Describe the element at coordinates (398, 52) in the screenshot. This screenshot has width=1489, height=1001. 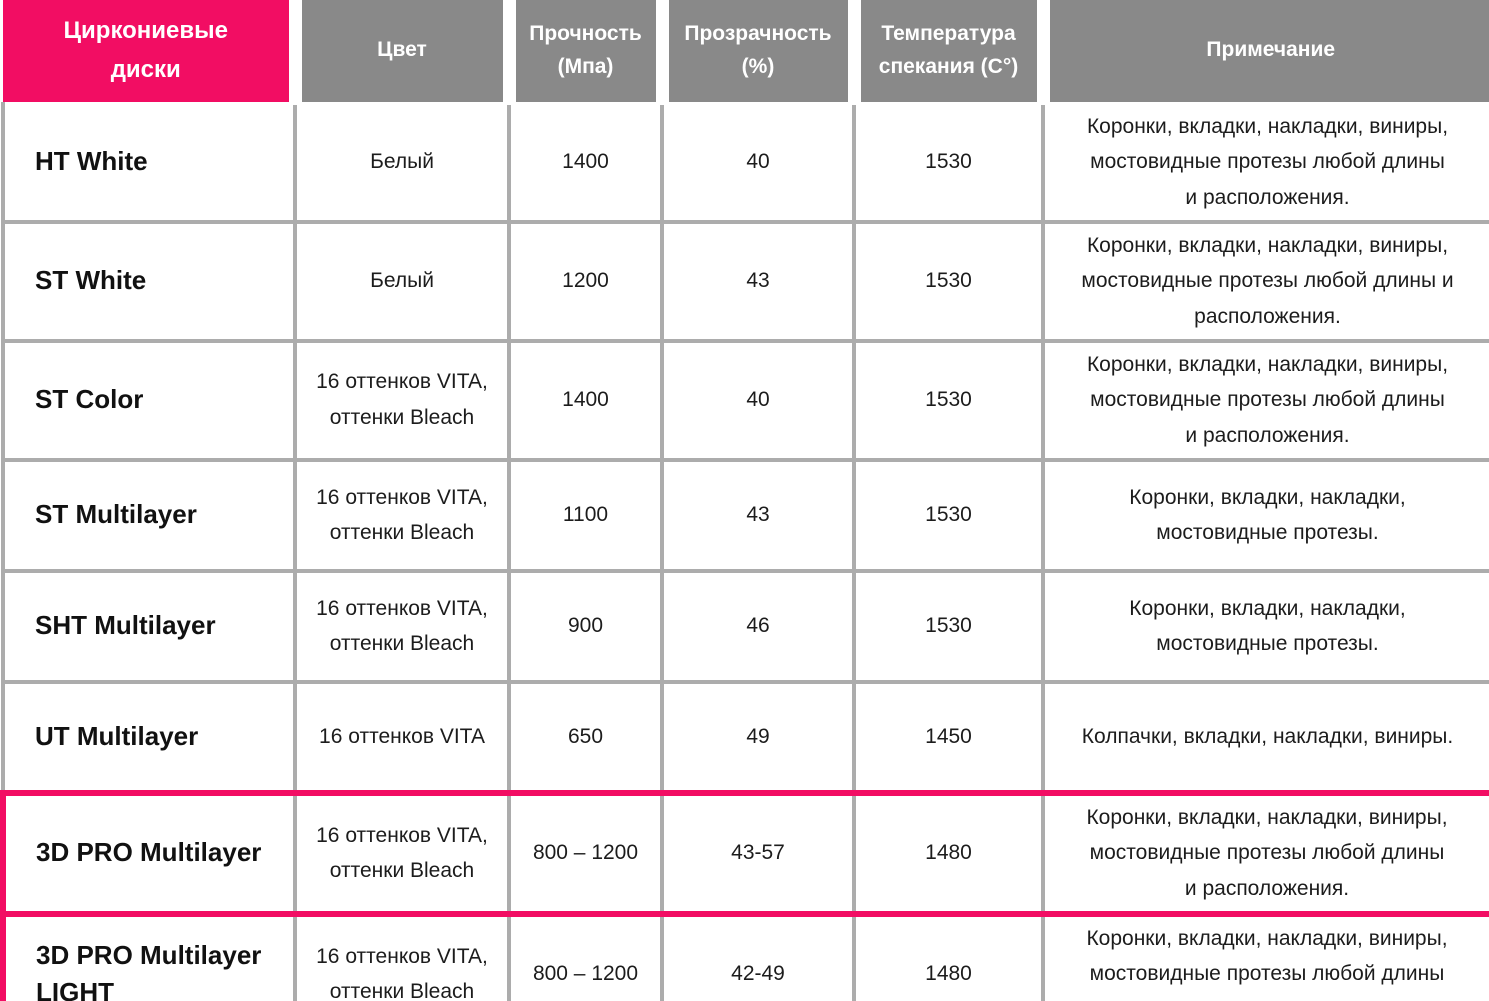
I see `header-cell-color: Цвет` at that location.